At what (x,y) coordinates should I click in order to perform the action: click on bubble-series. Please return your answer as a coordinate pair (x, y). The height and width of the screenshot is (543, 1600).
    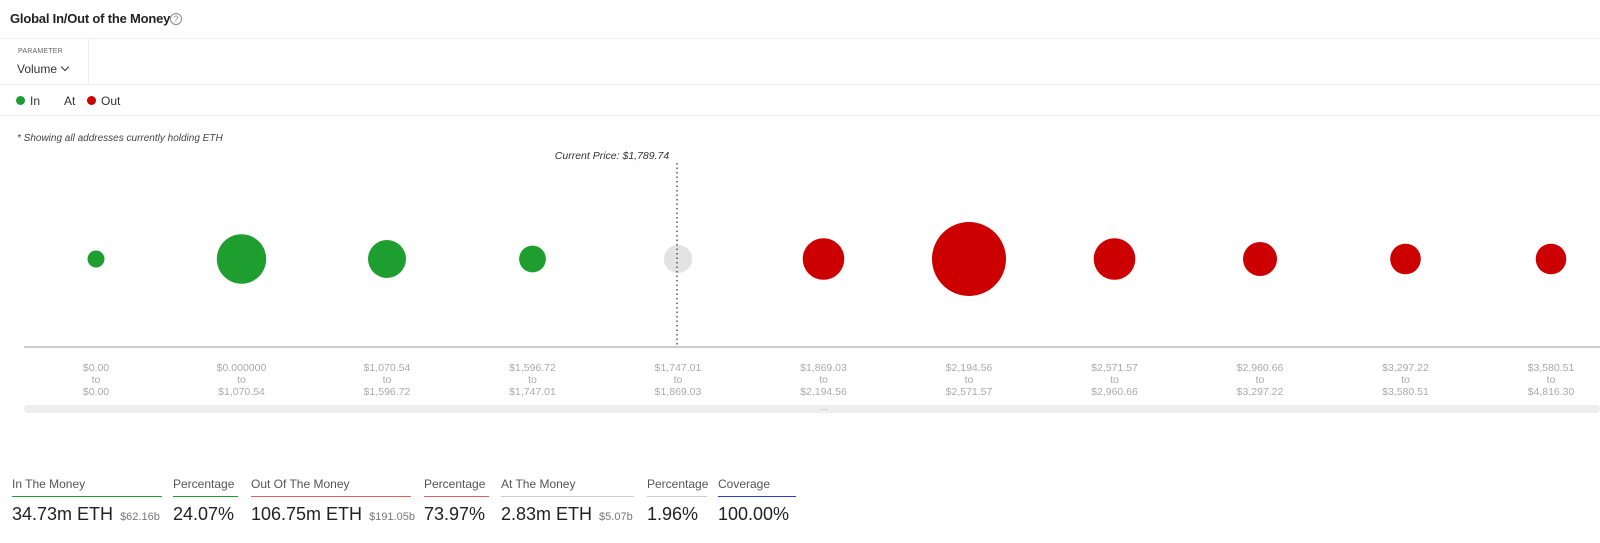
    Looking at the image, I should click on (827, 259).